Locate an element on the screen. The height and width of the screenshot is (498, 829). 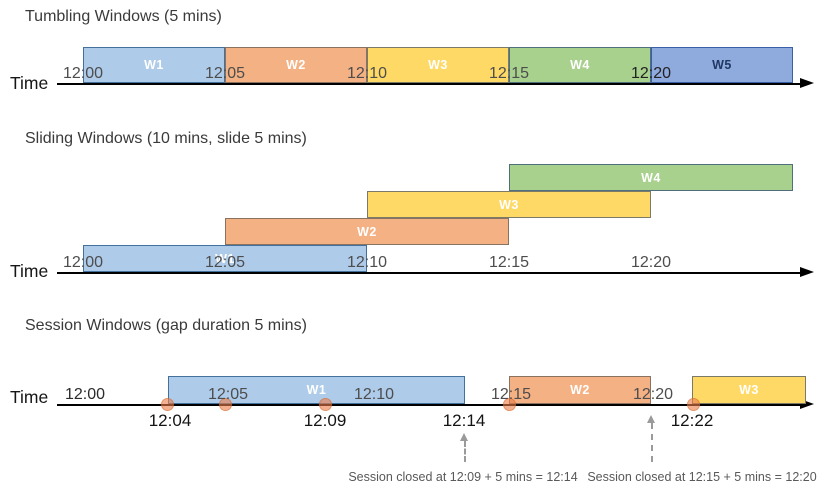
tumbling-window-w5: W5 is located at coordinates (722, 65).